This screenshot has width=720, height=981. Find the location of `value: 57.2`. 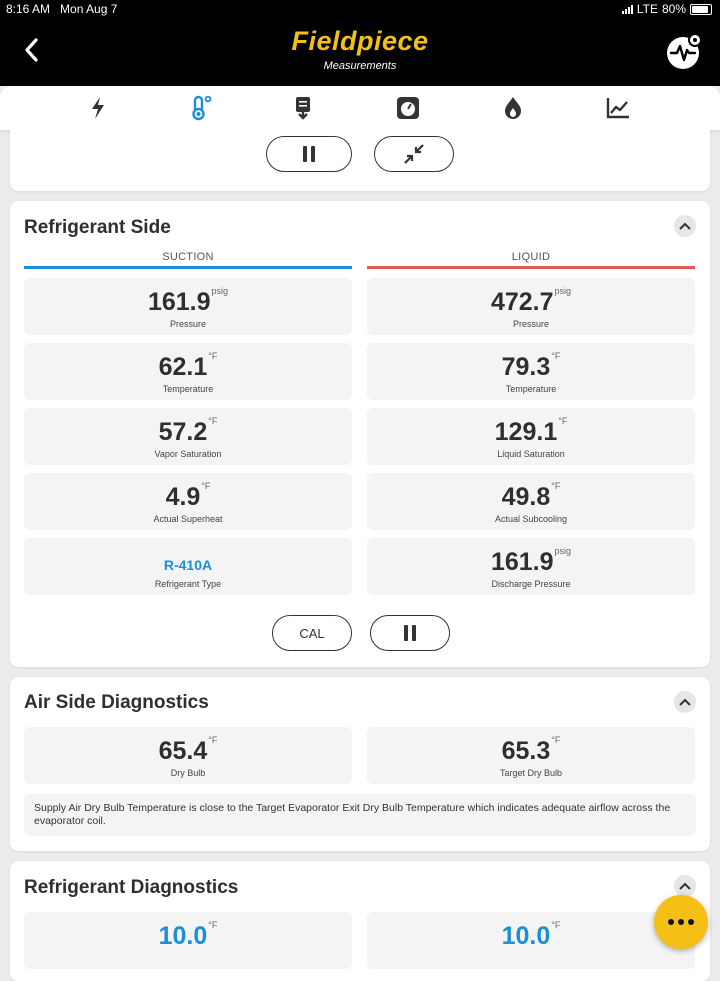

value: 57.2 is located at coordinates (183, 432).